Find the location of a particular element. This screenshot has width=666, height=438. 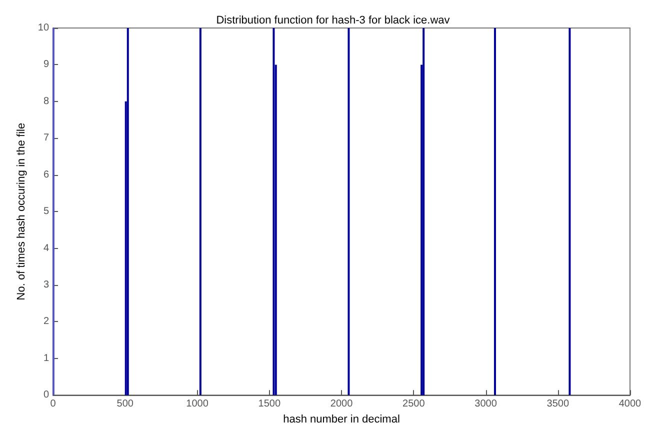

x-tick-label: 3500 is located at coordinates (558, 404).